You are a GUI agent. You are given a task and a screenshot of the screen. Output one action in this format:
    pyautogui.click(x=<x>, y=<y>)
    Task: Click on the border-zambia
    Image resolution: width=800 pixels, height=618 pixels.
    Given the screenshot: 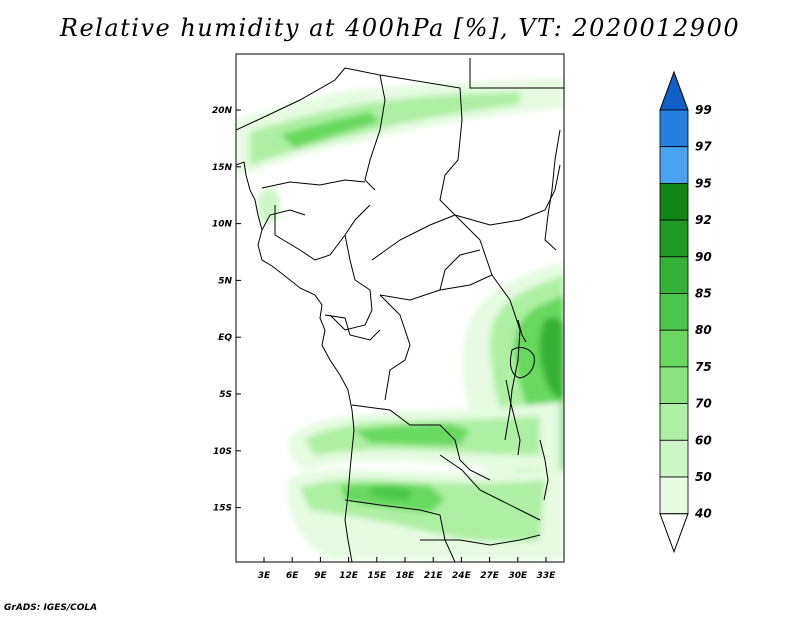 What is the action you would take?
    pyautogui.click(x=490, y=487)
    